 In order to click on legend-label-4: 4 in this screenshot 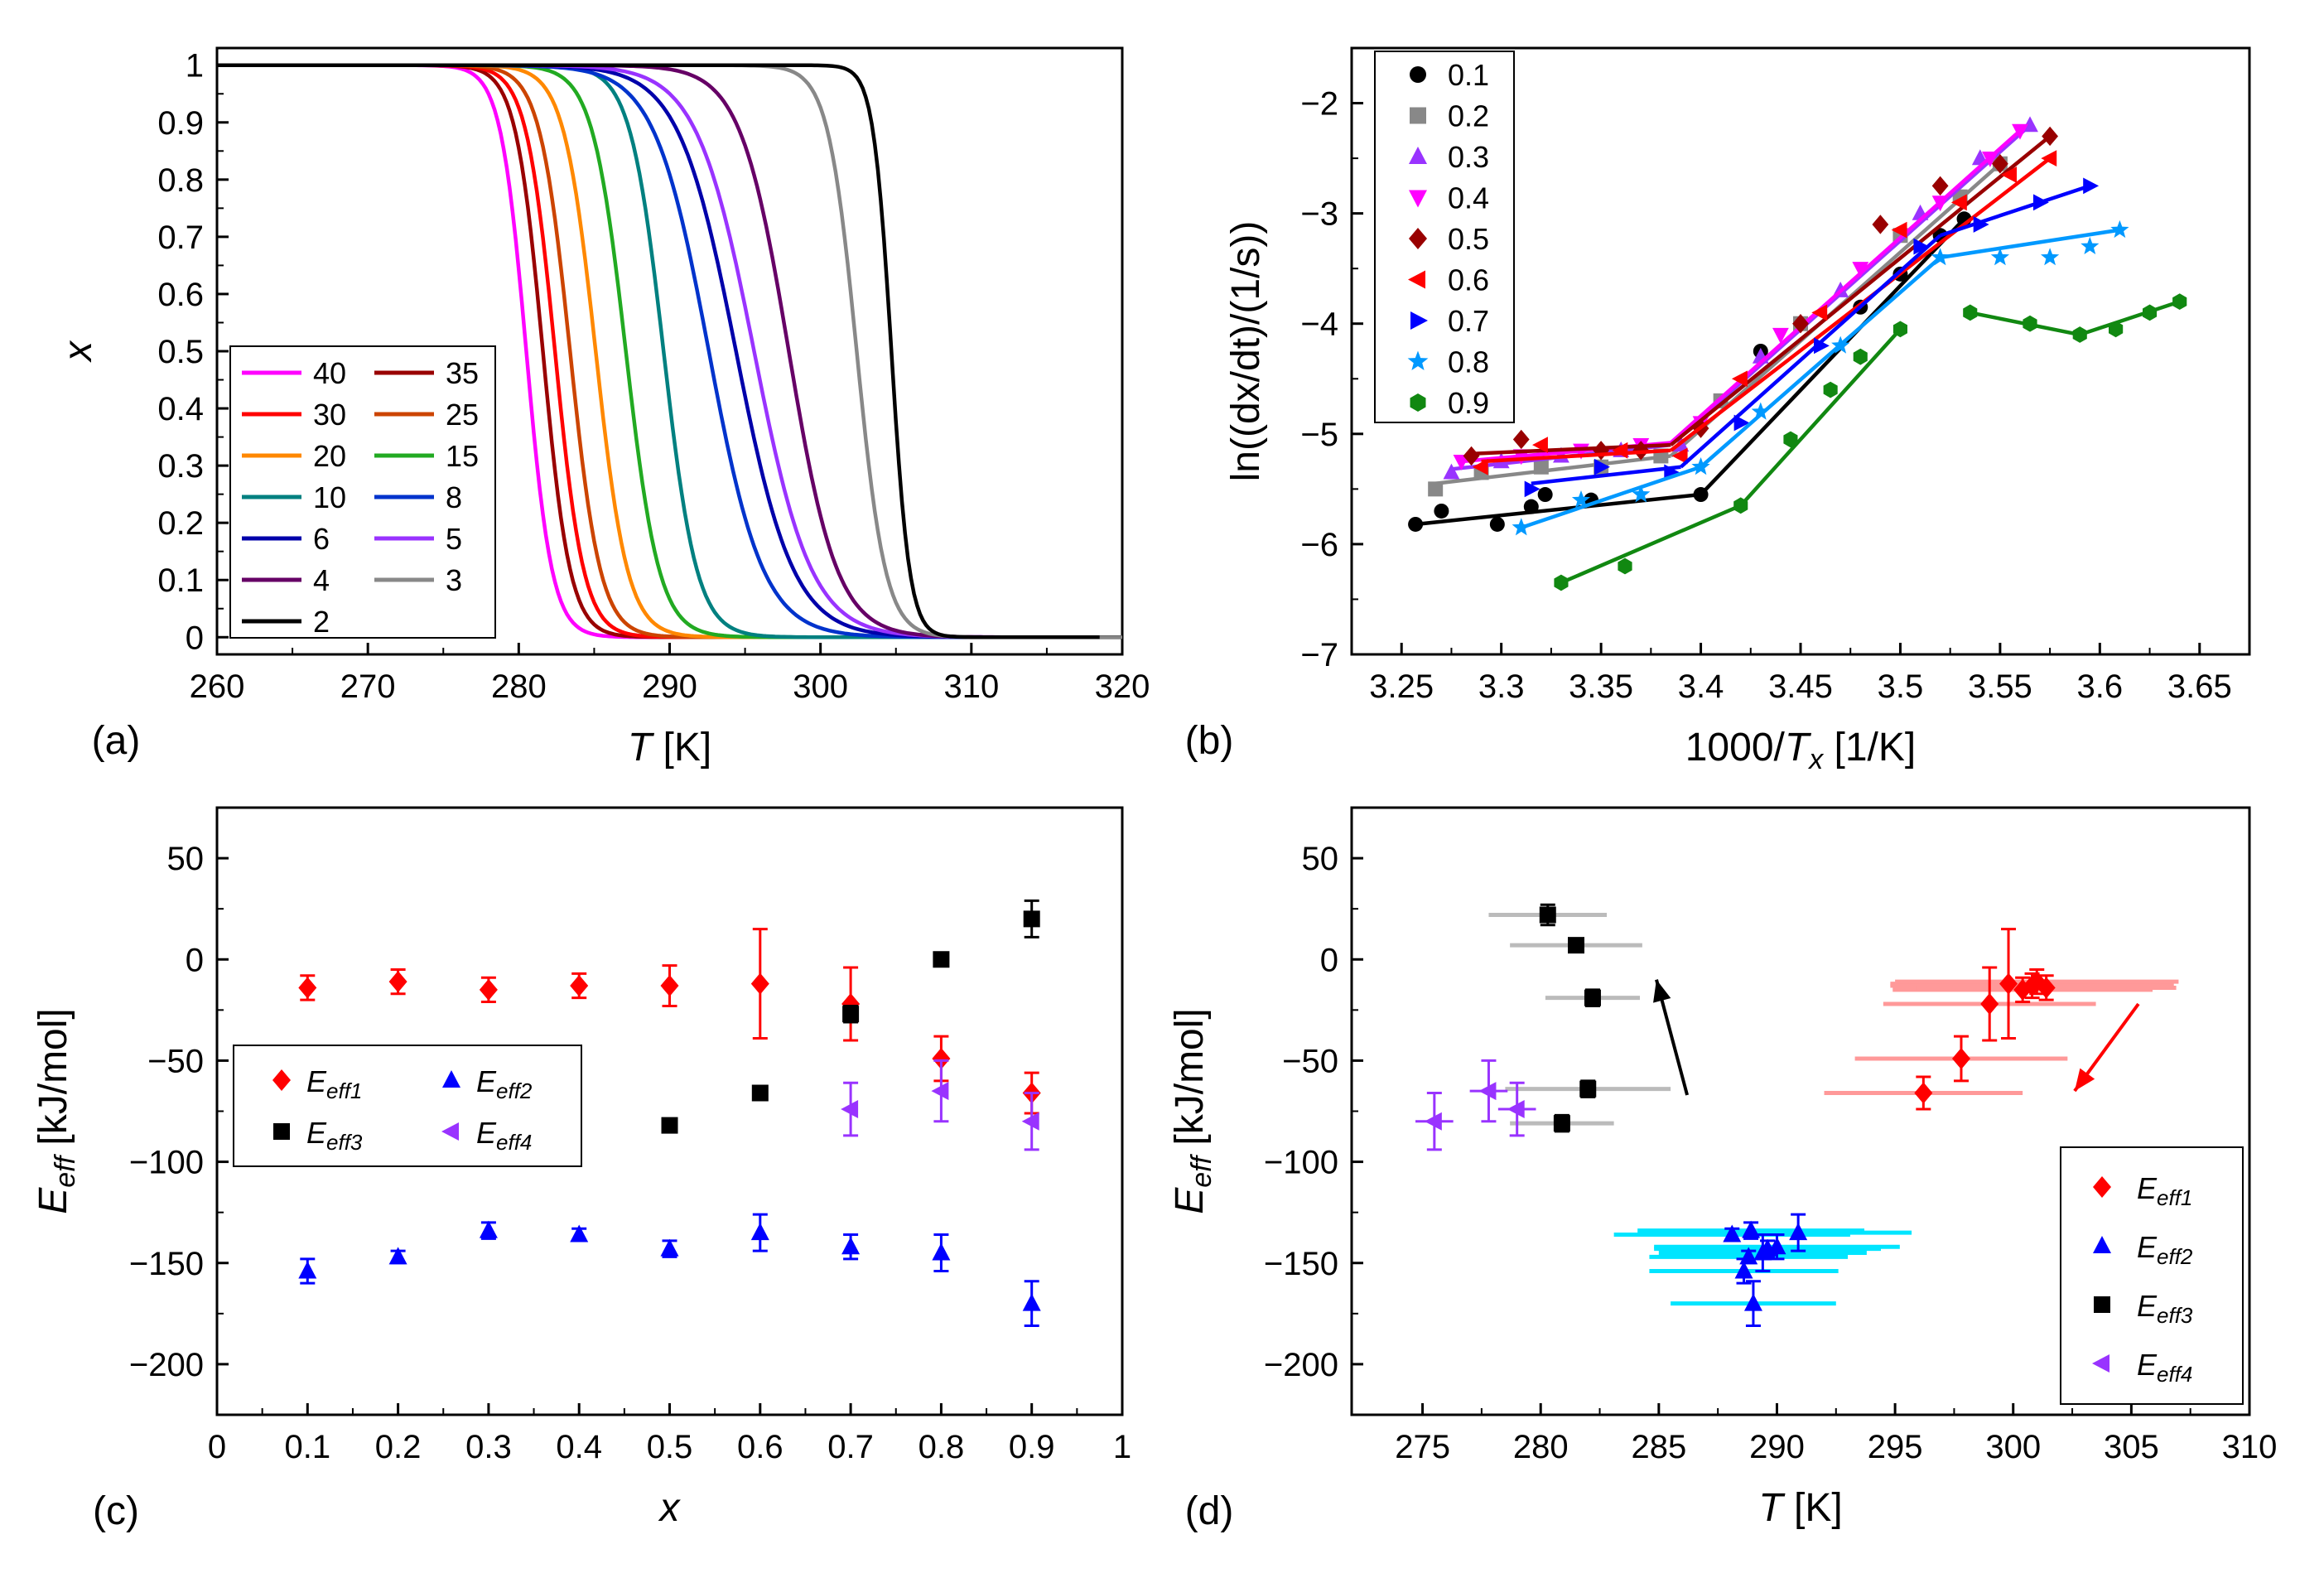, I will do `click(321, 580)`.